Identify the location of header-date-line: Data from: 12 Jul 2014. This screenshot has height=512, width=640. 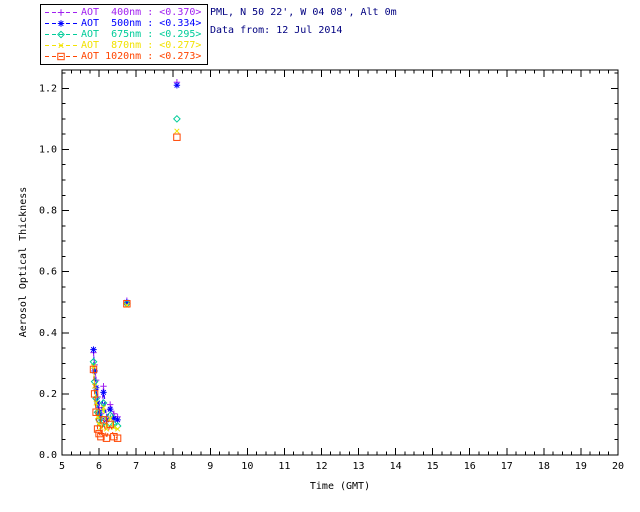
(276, 30).